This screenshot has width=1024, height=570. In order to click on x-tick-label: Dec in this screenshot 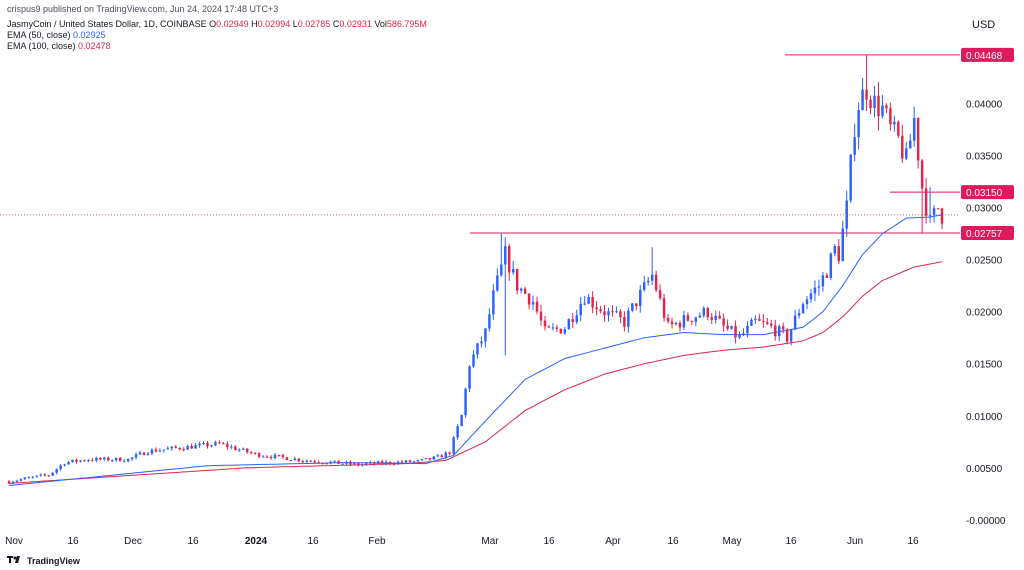, I will do `click(133, 541)`.